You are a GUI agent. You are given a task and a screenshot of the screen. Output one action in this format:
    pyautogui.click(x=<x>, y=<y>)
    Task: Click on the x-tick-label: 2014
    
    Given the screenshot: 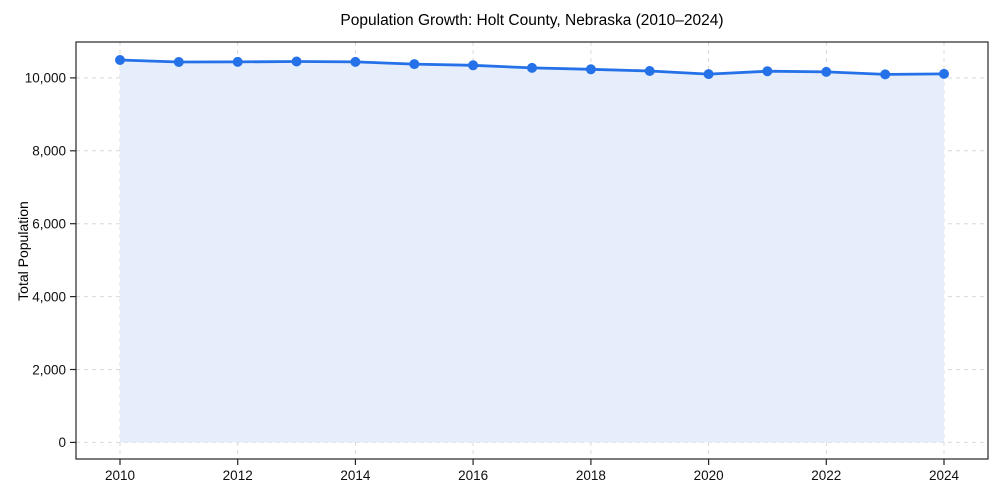 What is the action you would take?
    pyautogui.click(x=355, y=475)
    